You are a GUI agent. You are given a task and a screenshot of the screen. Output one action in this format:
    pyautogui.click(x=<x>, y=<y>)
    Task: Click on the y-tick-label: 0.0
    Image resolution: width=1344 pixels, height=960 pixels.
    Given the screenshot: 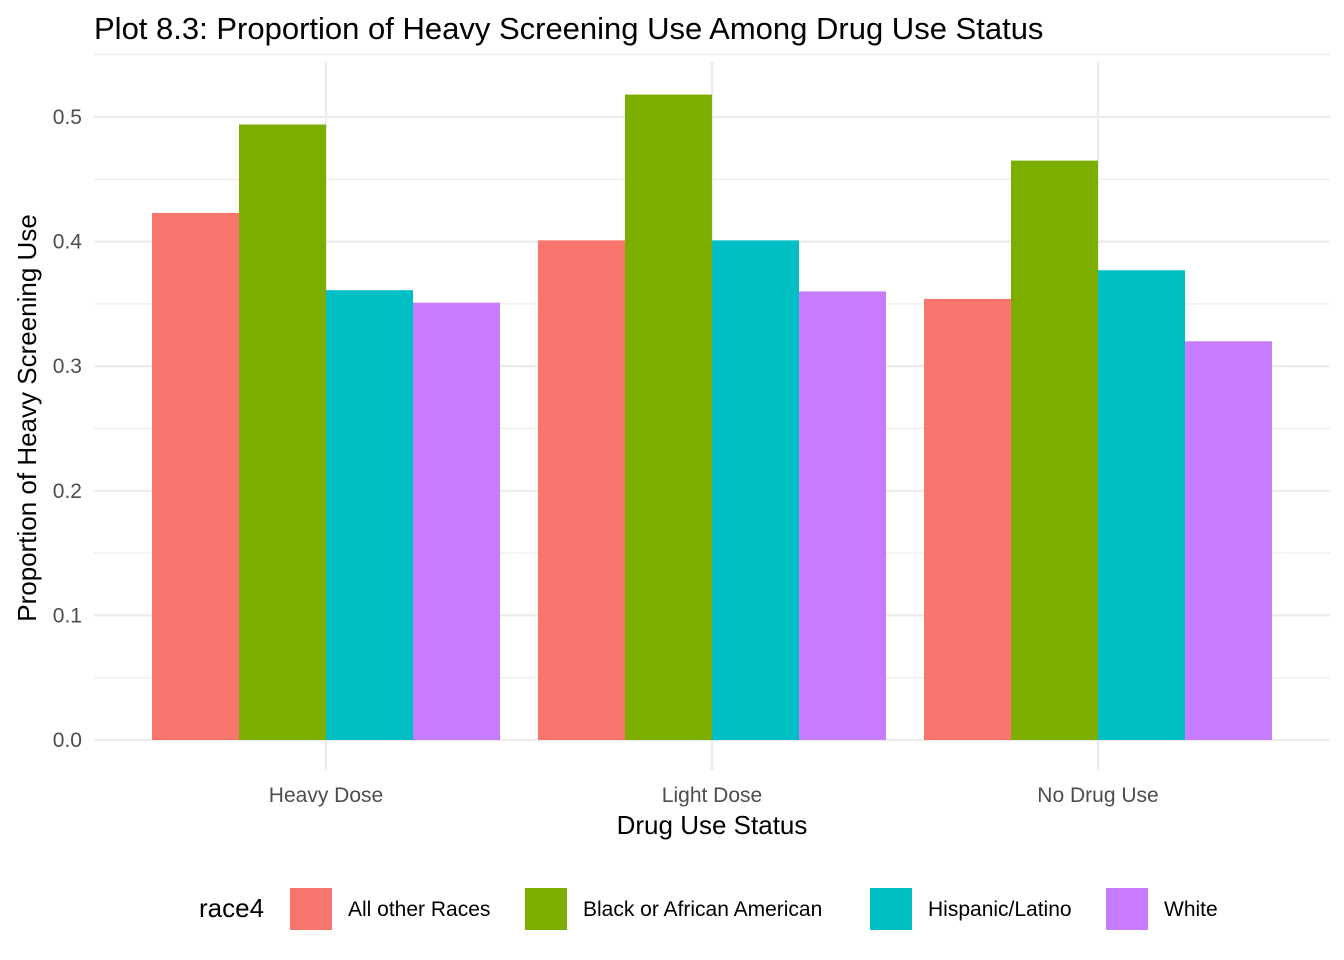 What is the action you would take?
    pyautogui.click(x=67, y=740)
    